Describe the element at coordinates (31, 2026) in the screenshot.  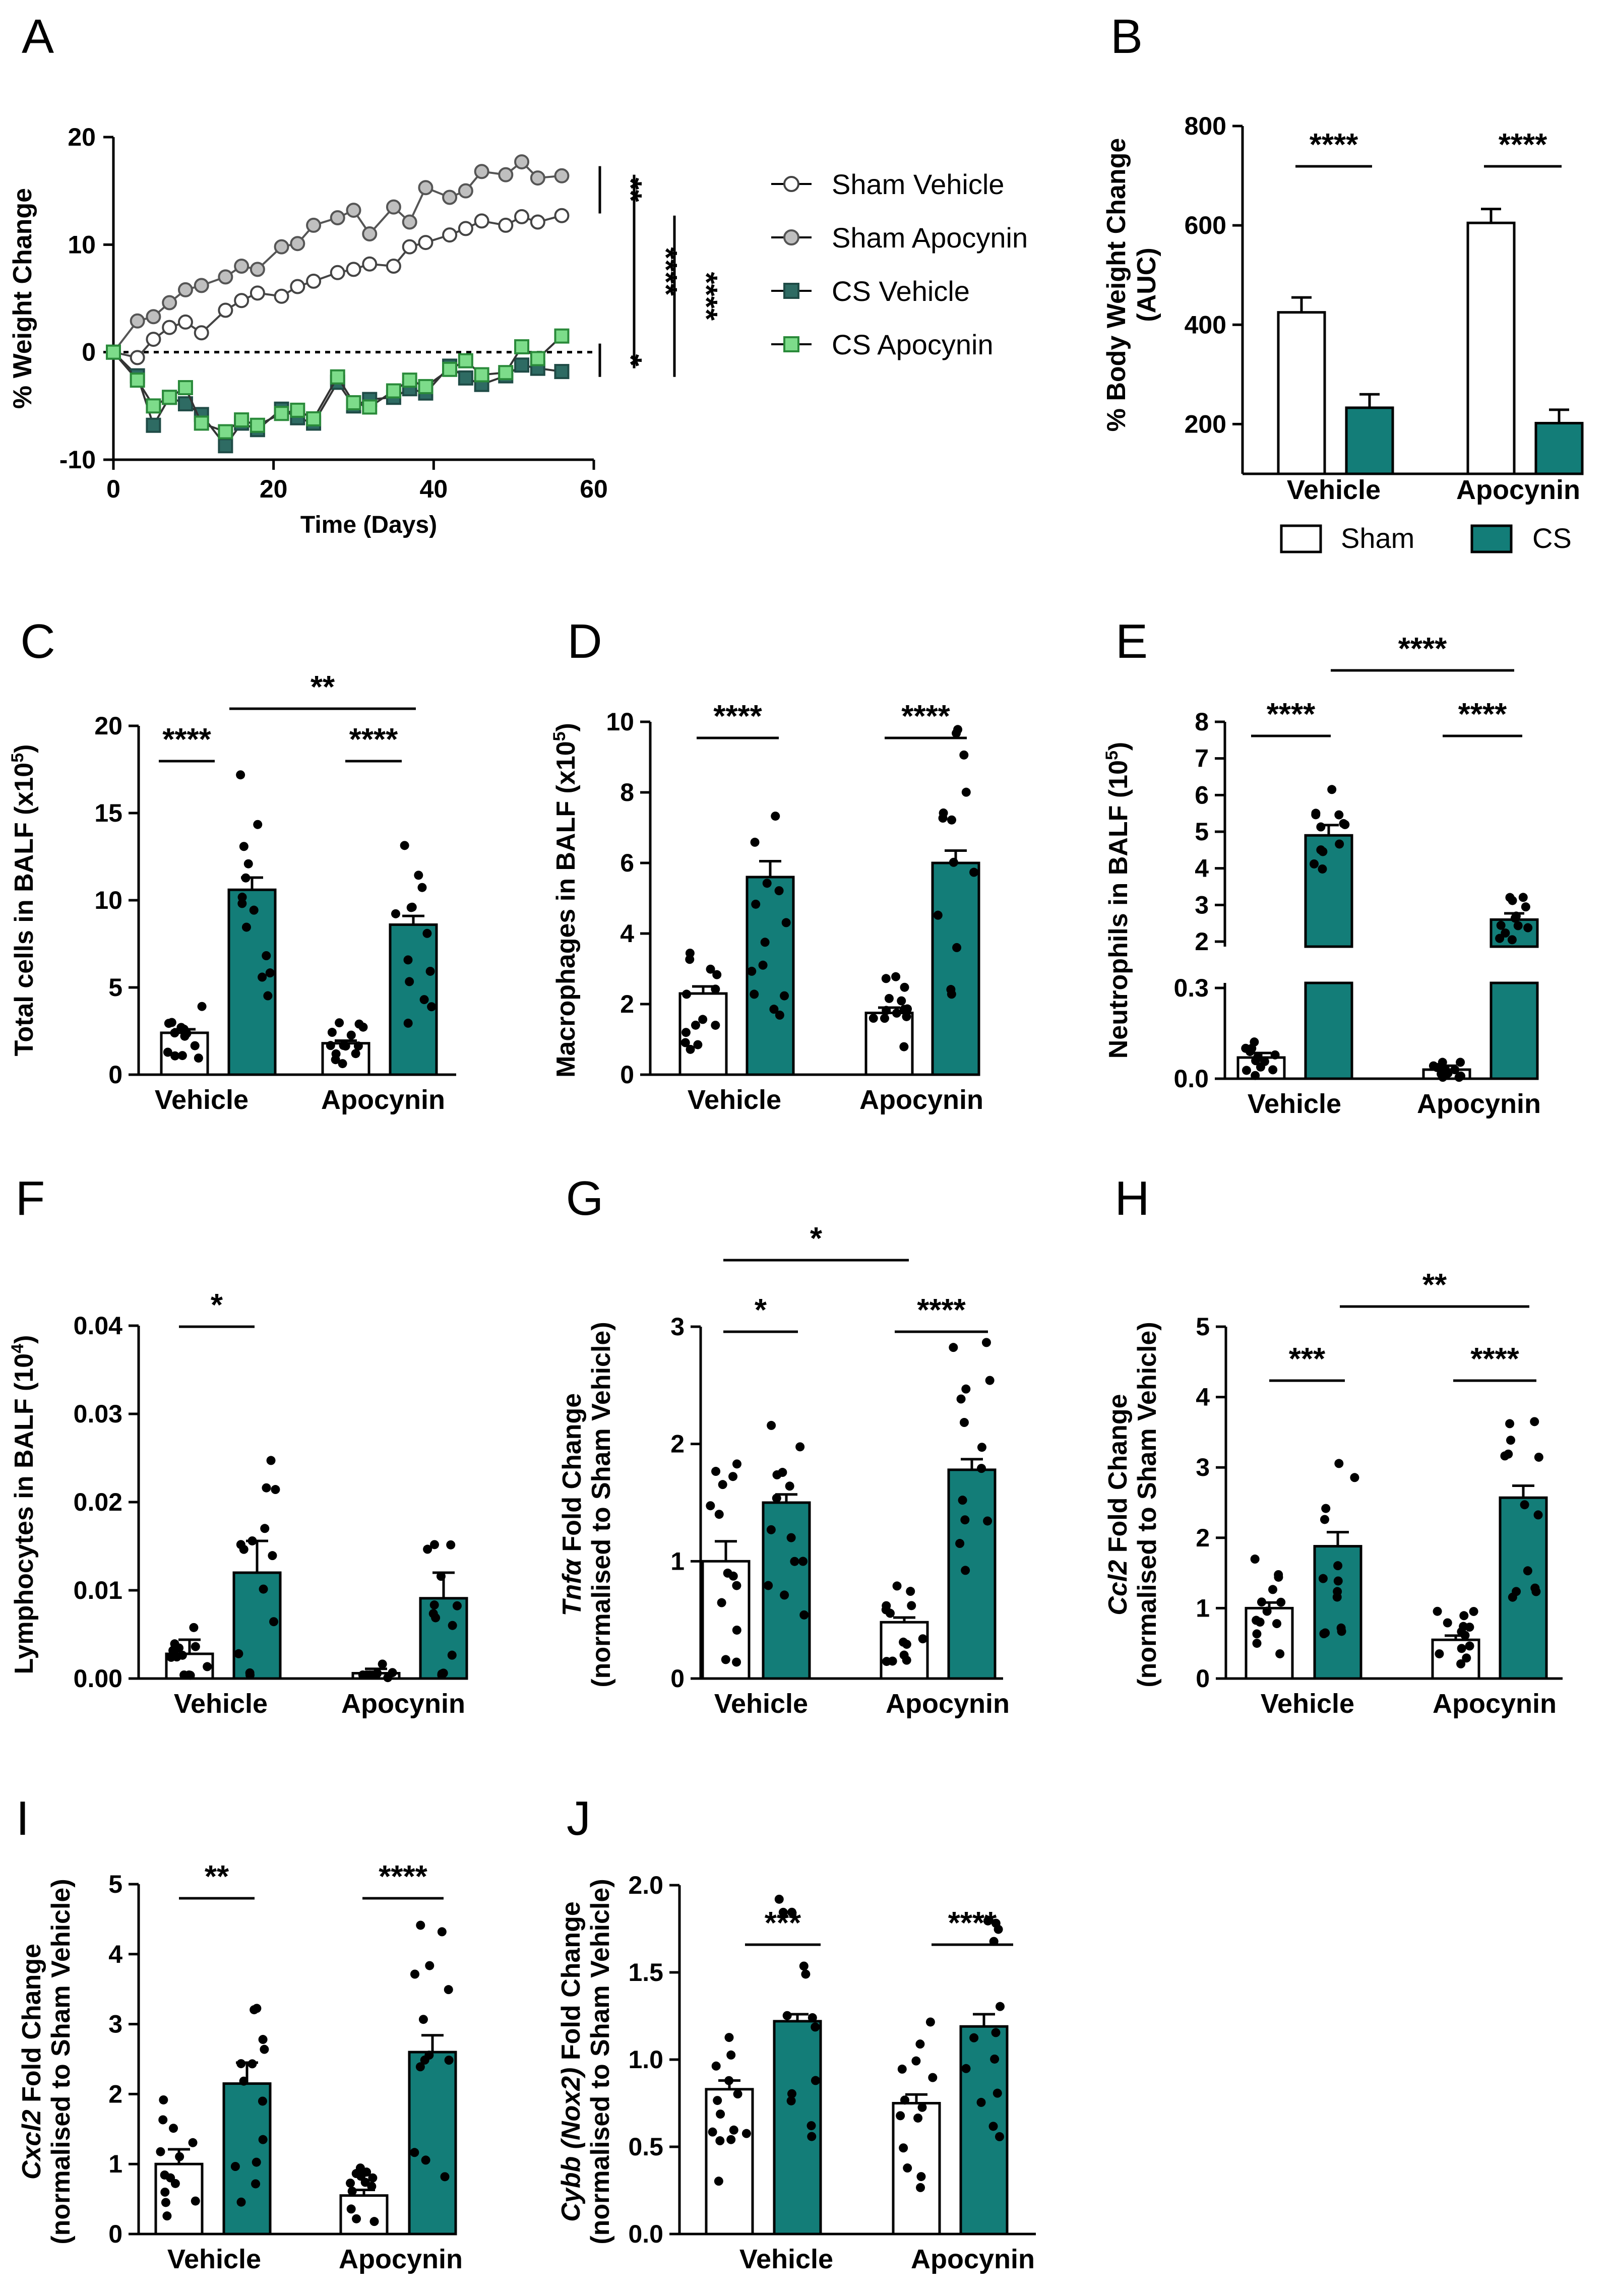
I see `y-axis-label-part: Fold Change` at that location.